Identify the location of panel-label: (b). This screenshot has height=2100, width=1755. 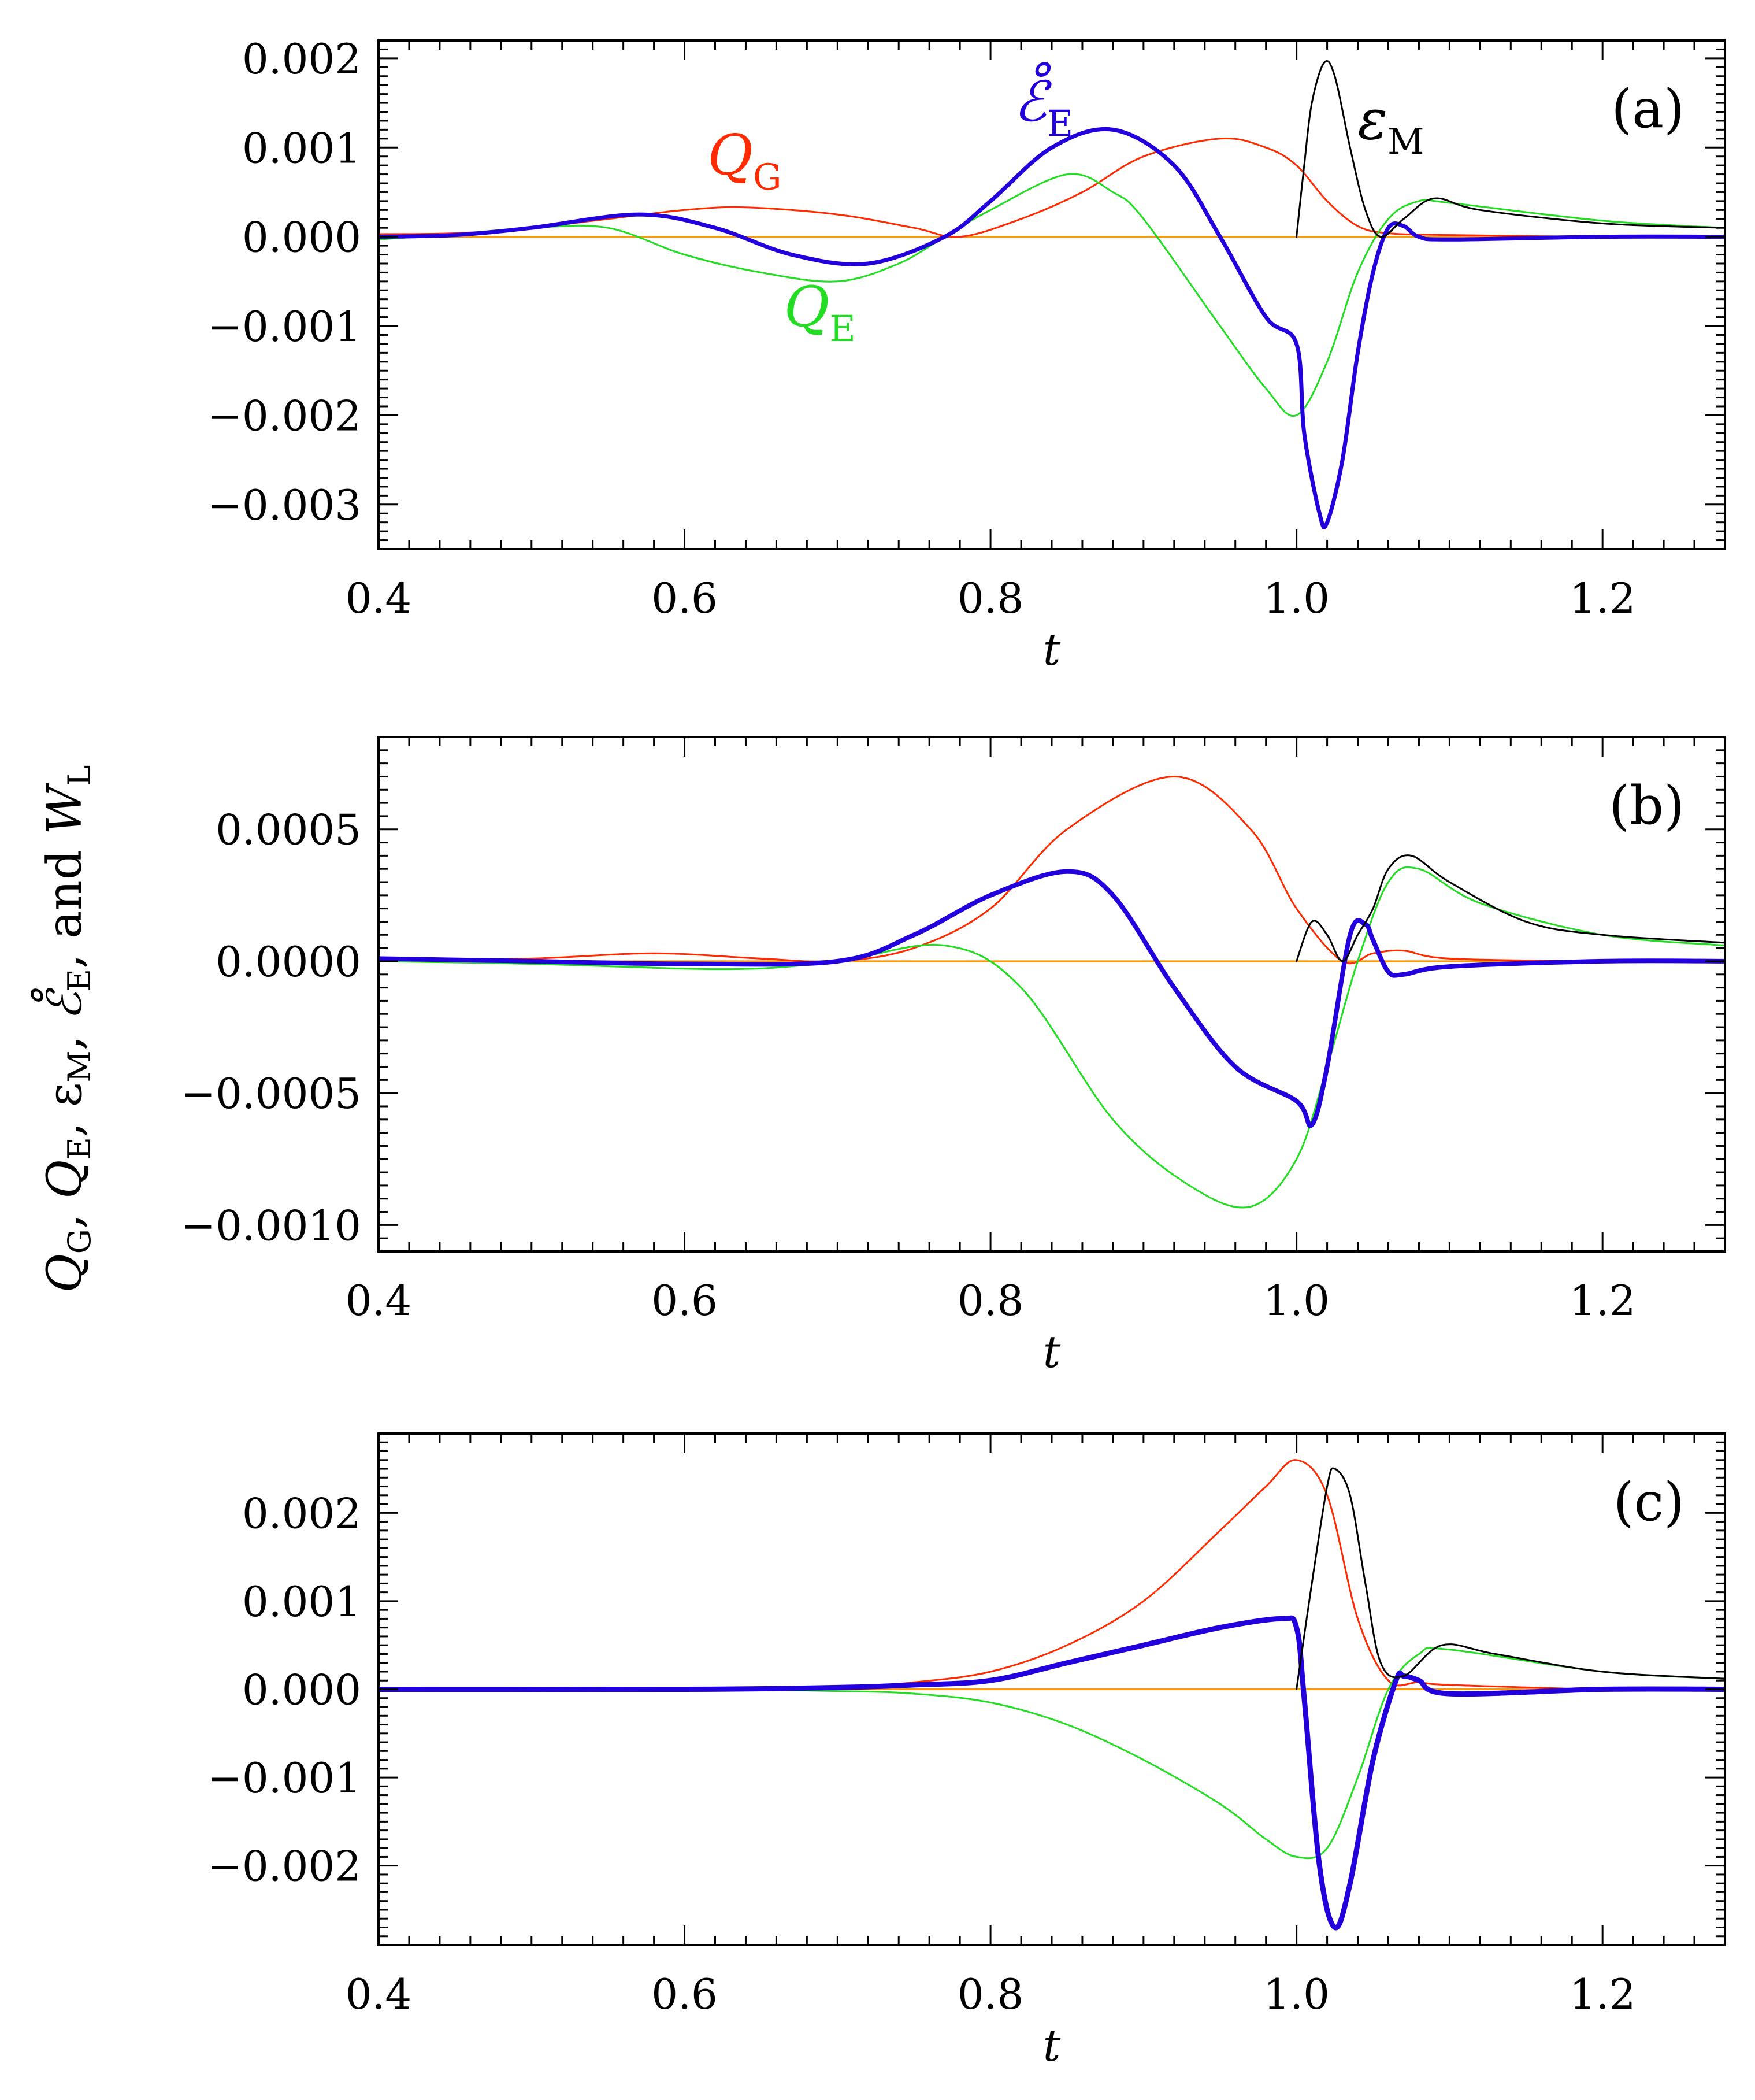
(1646, 805).